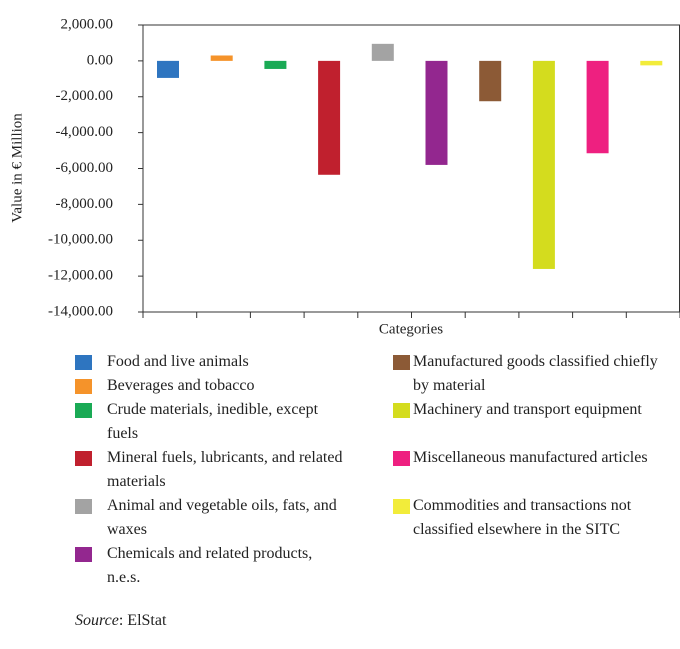 The height and width of the screenshot is (649, 680). I want to click on legend-item: Beverages and tobacco, so click(210, 386).